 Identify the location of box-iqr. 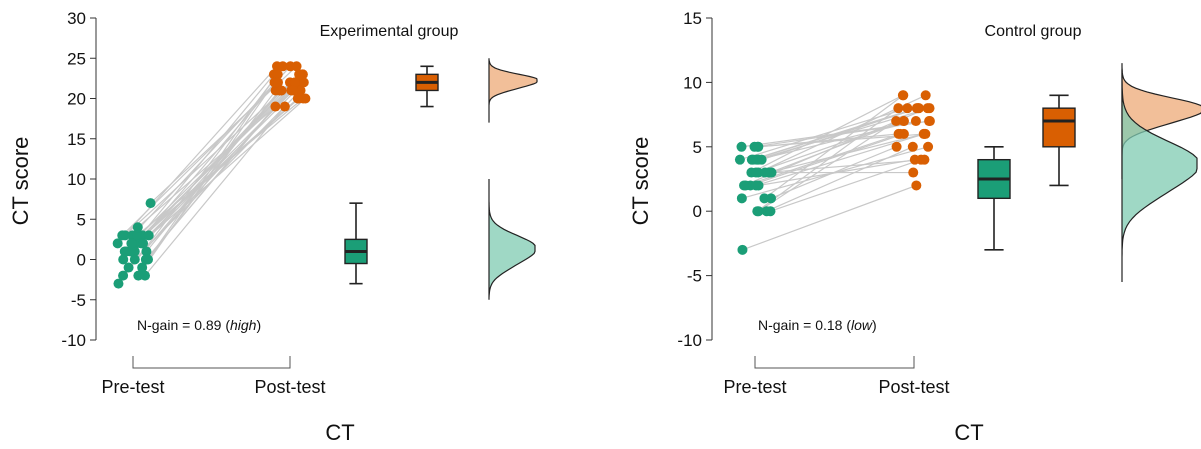
(1059, 127).